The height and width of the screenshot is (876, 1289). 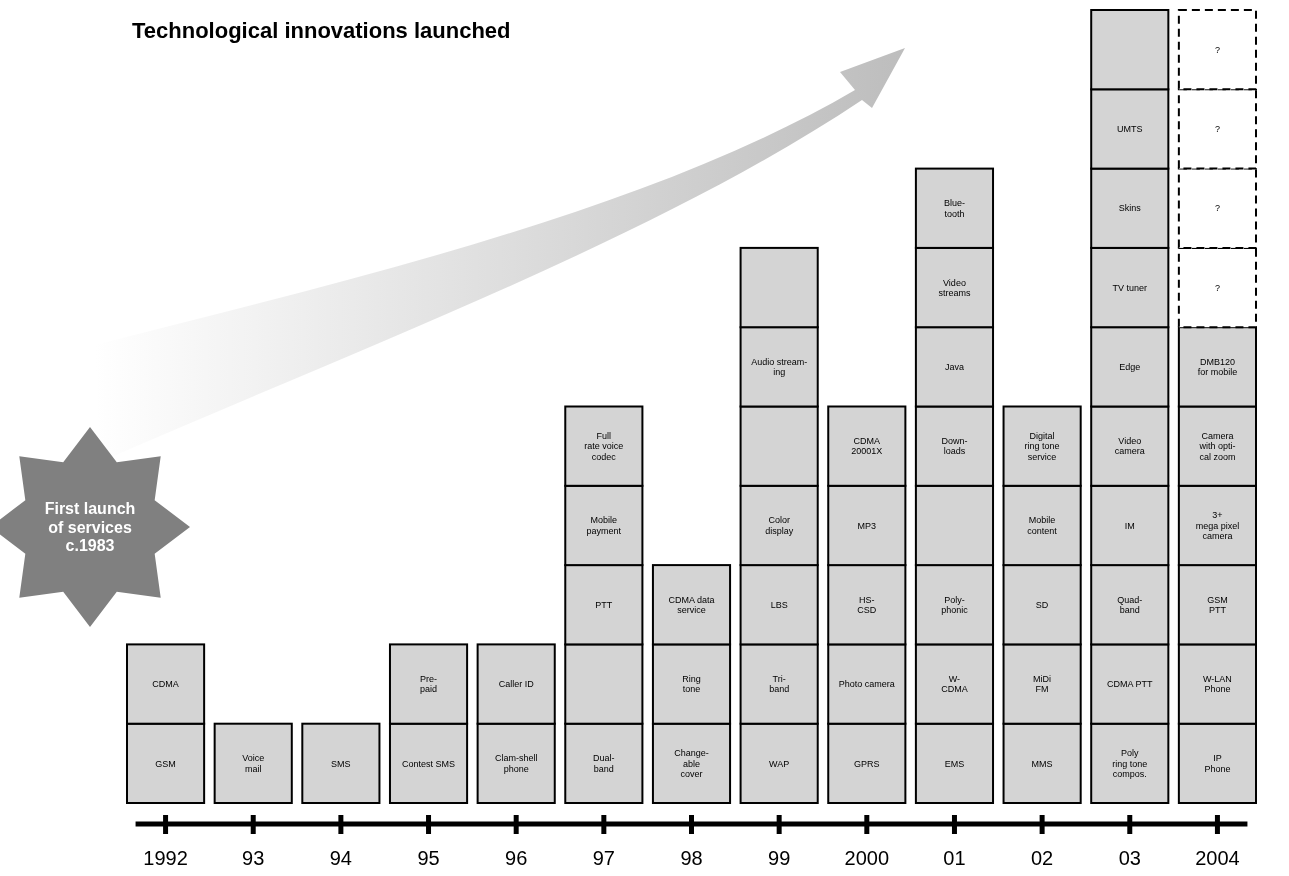 What do you see at coordinates (779, 367) in the screenshot?
I see `series-label: Audio stream- ing` at bounding box center [779, 367].